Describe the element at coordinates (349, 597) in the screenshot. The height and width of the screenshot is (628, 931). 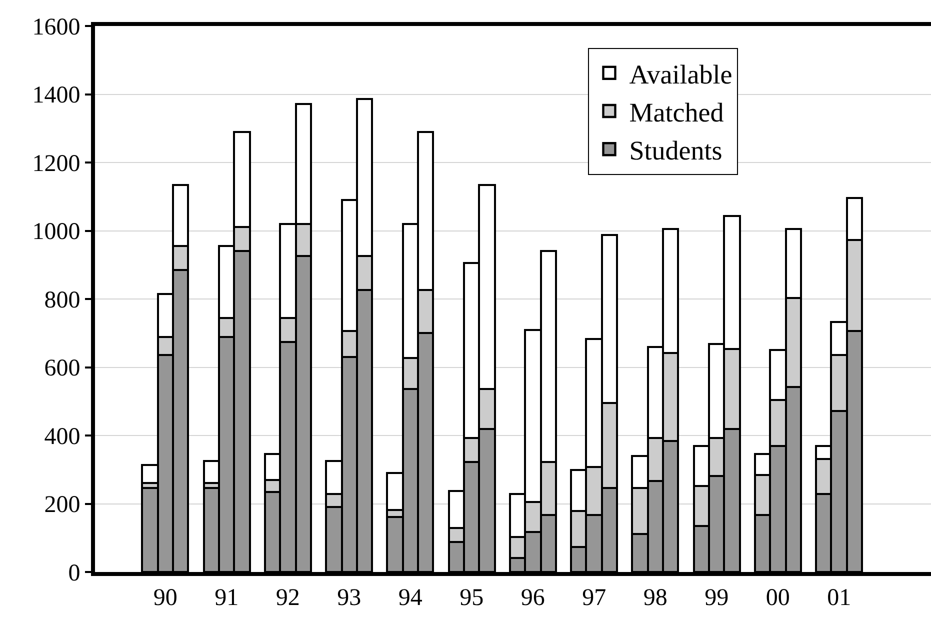
I see `x-tick-label: 93` at that location.